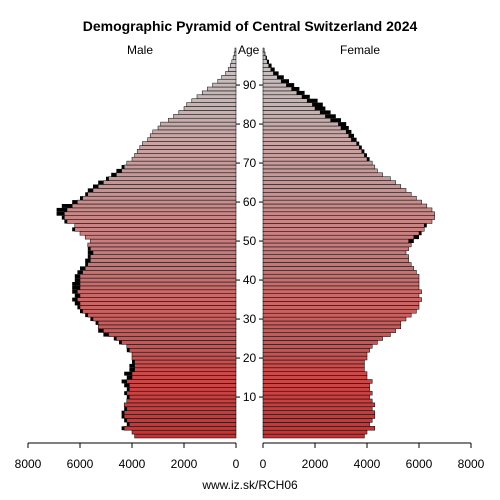 This screenshot has height=500, width=500. What do you see at coordinates (140, 50) in the screenshot?
I see `male-header: Male` at bounding box center [140, 50].